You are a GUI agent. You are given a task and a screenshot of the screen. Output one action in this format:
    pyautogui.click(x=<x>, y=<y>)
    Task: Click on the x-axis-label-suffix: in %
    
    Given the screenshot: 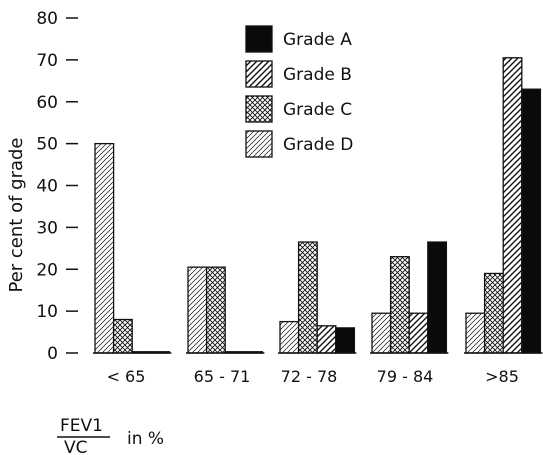 What is the action you would take?
    pyautogui.click(x=145, y=439)
    